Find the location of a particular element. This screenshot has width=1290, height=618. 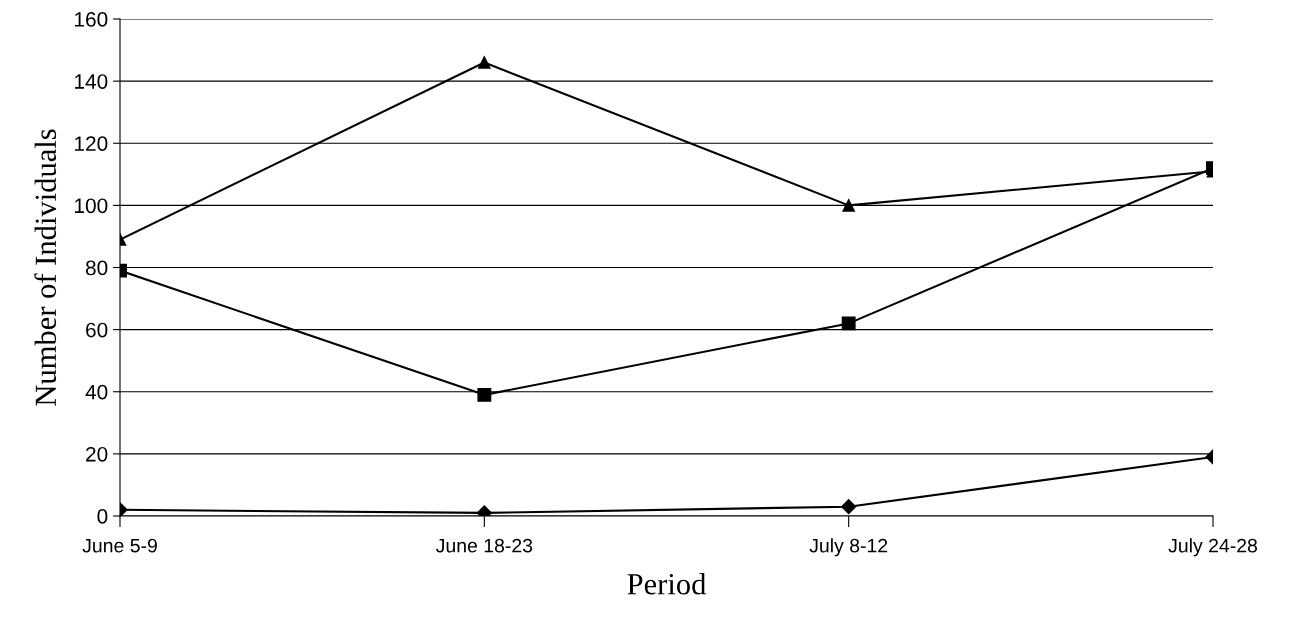

y-tick-label: 160 is located at coordinates (91, 19).